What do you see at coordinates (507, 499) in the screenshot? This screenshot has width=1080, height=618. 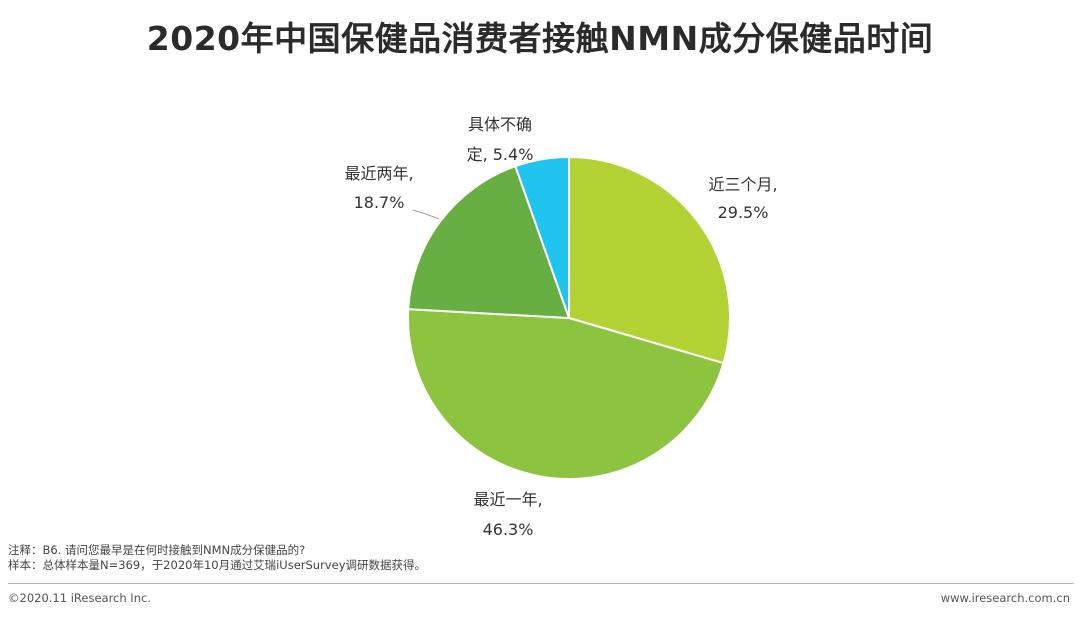 I see `slice-label-category: 最近一年,` at bounding box center [507, 499].